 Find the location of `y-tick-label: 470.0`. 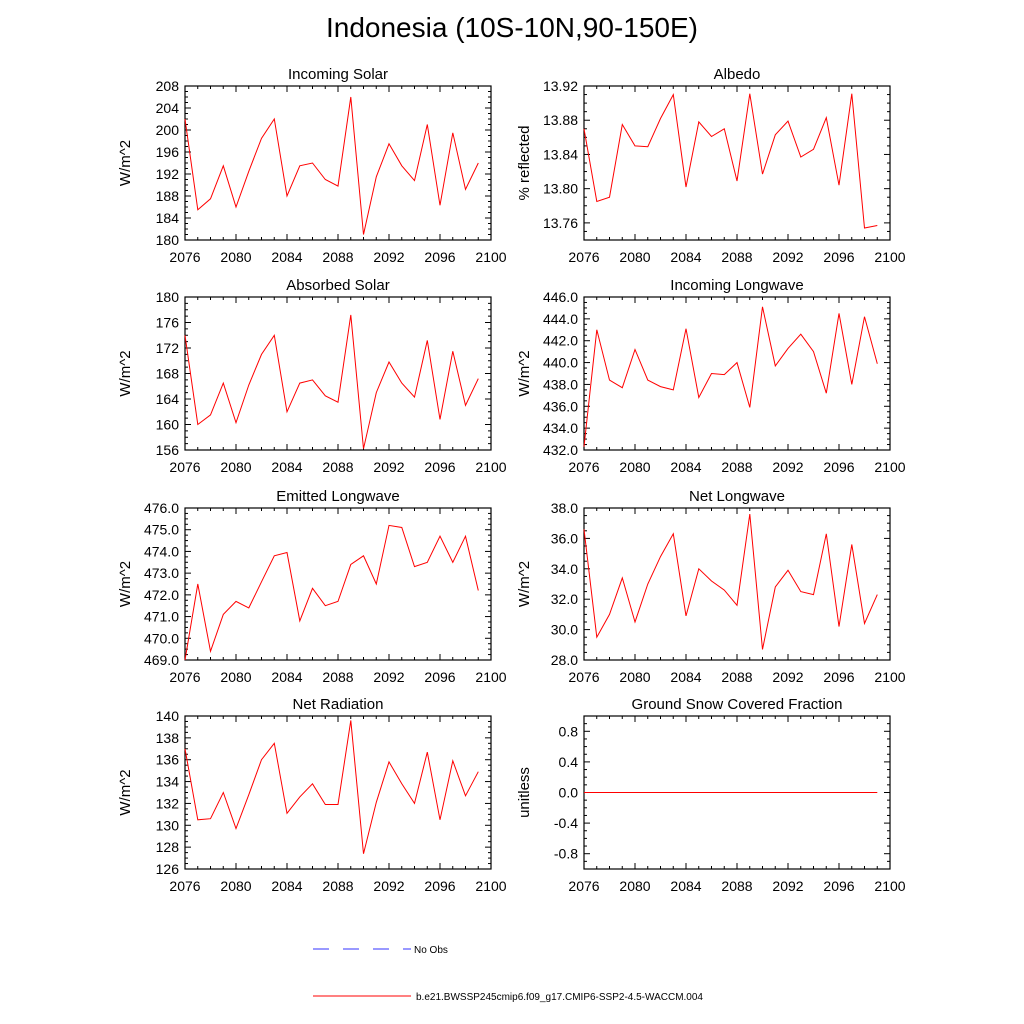

y-tick-label: 470.0 is located at coordinates (161, 638).